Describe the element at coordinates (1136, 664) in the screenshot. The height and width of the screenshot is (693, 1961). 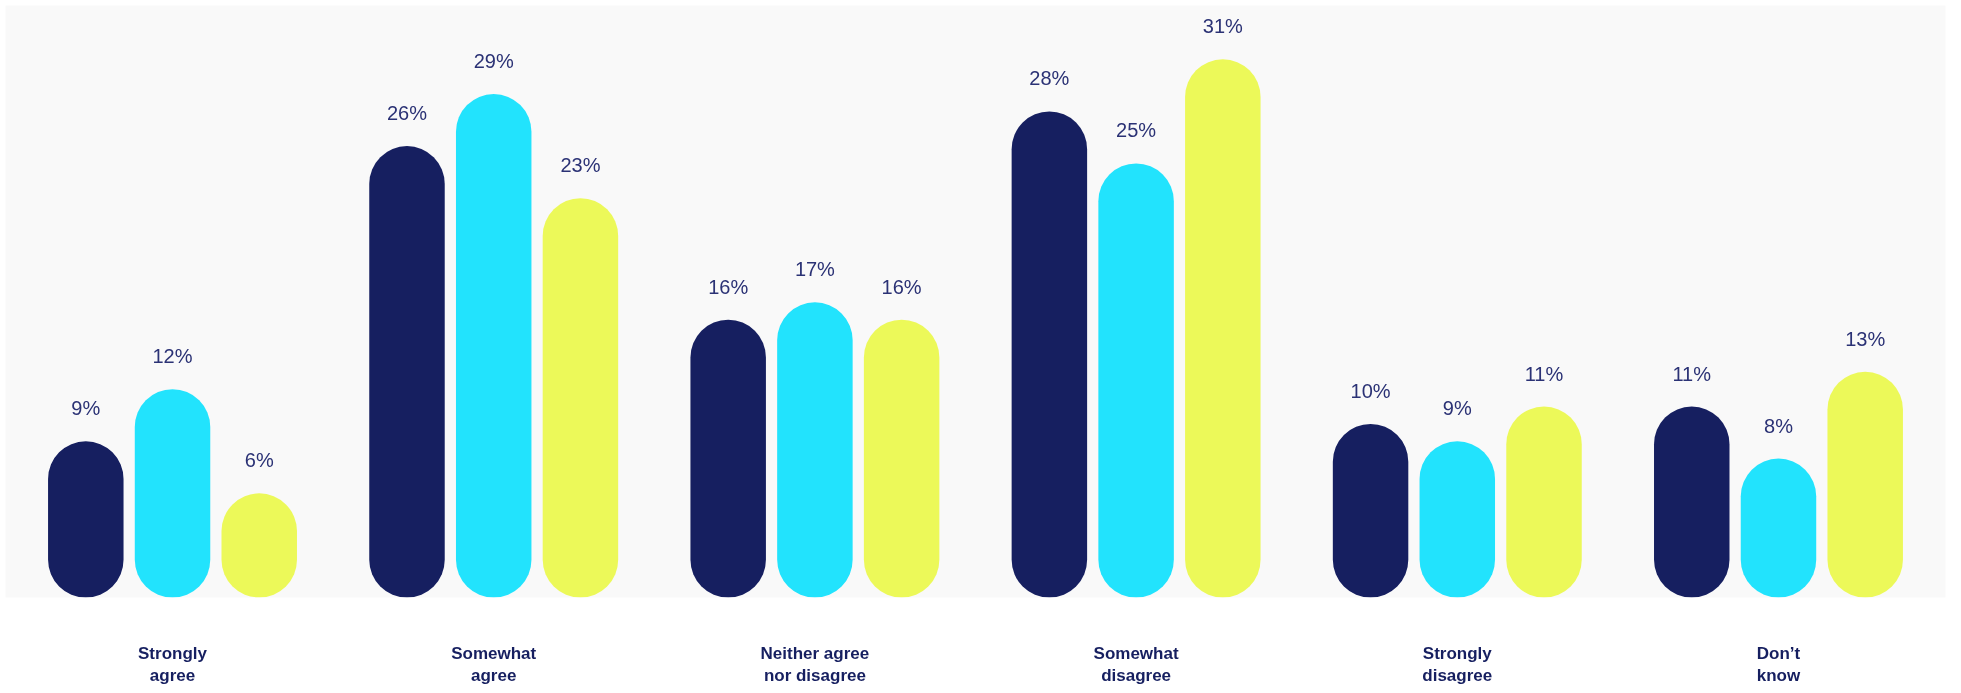
I see `x-tick-label: Somewhat disagree` at that location.